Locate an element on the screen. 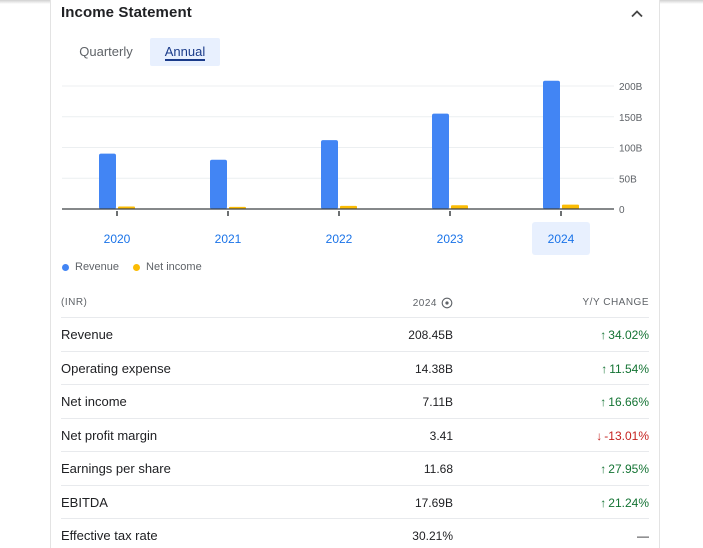 This screenshot has height=548, width=703. legend-item-net-income: Net income is located at coordinates (167, 267).